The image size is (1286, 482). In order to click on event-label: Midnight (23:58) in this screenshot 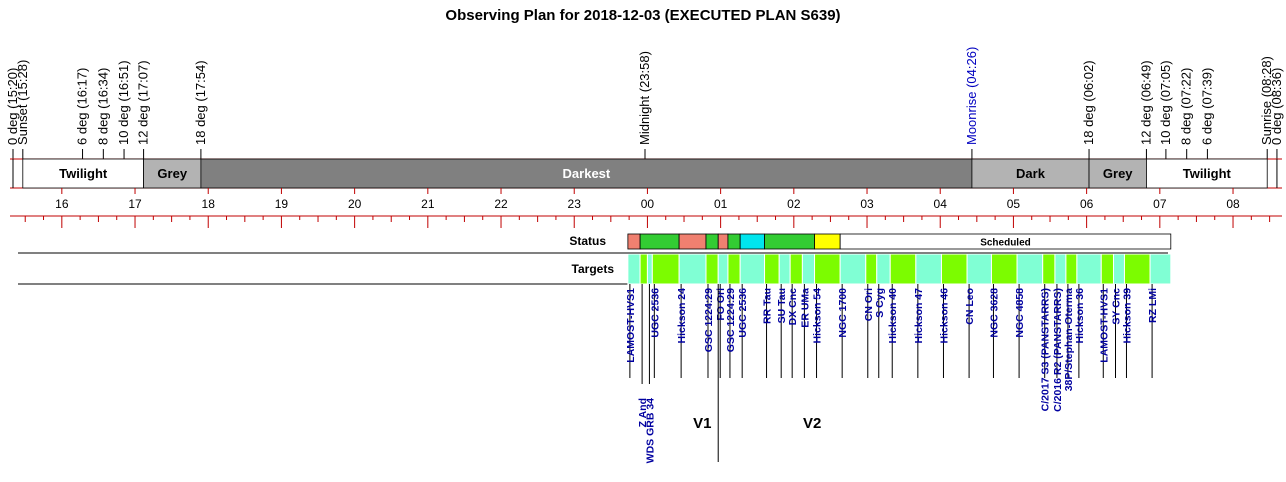, I will do `click(644, 98)`.